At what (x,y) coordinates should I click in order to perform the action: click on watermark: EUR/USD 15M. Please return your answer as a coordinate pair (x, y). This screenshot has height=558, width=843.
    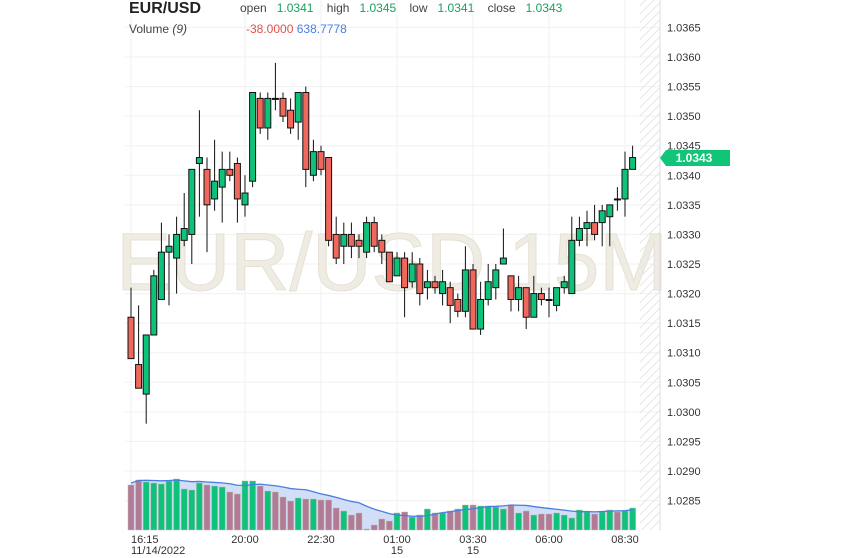
    Looking at the image, I should click on (391, 262).